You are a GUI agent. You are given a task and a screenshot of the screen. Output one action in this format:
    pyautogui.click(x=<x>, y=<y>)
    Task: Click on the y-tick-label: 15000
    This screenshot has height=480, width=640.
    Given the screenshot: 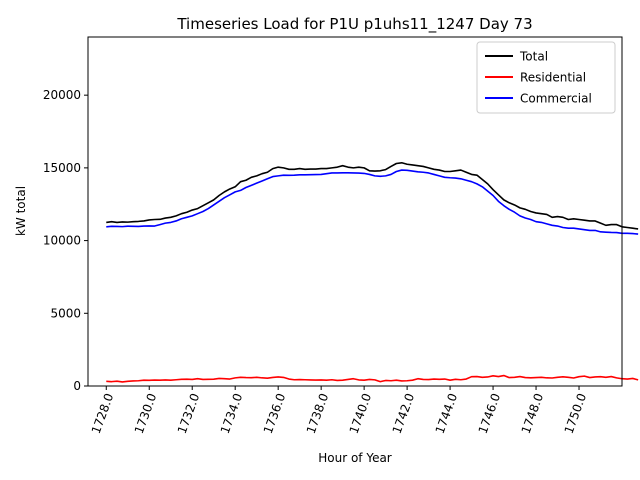 What is the action you would take?
    pyautogui.click(x=62, y=168)
    